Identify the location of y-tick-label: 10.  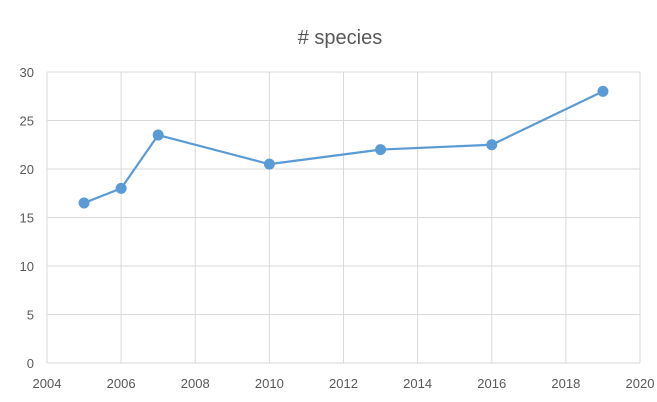
(27, 266).